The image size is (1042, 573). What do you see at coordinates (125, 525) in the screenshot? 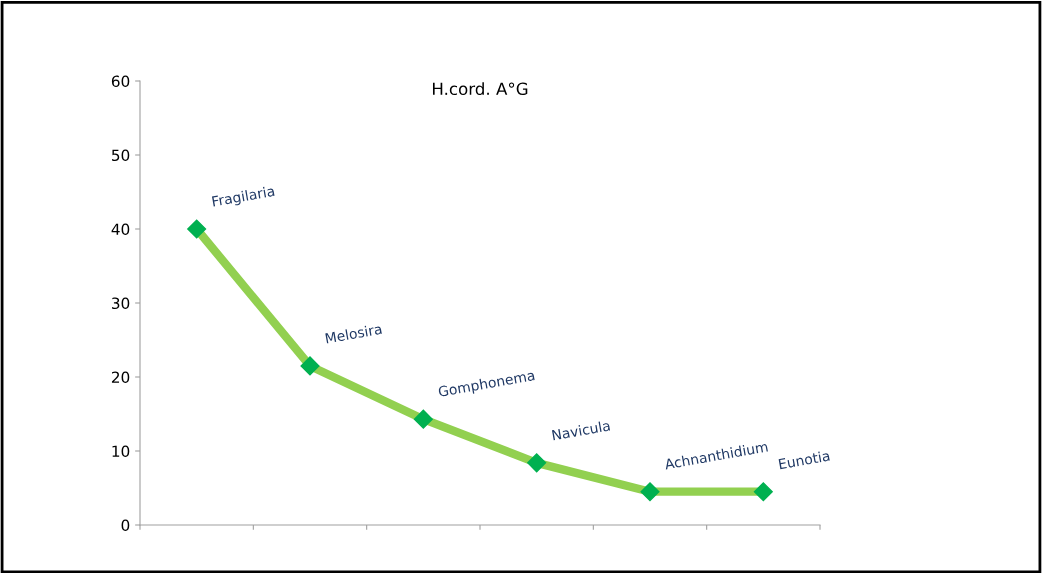
I see `y-tick-label: 0` at bounding box center [125, 525].